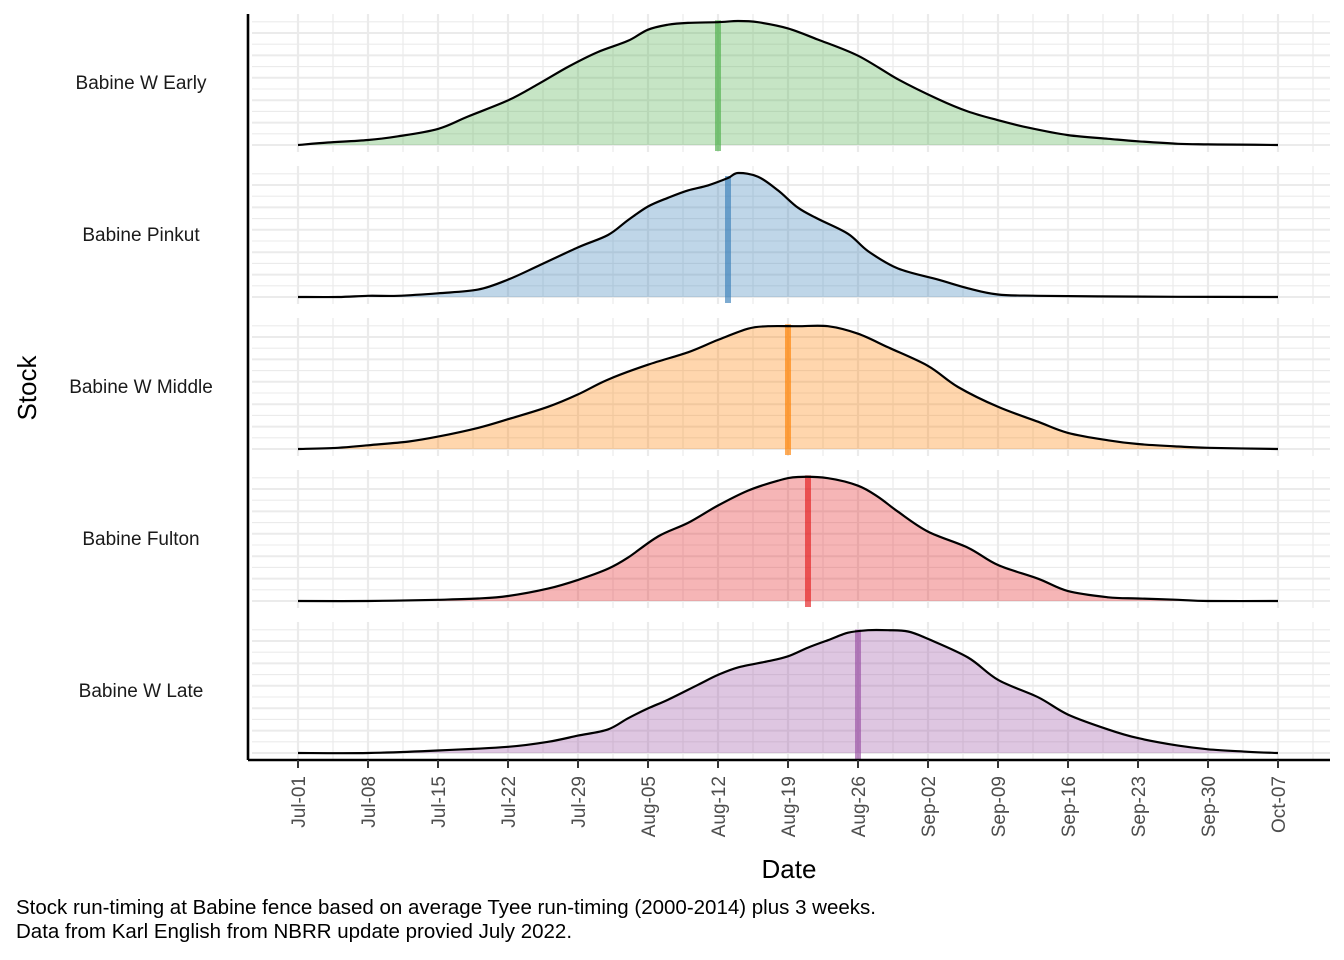  I want to click on stock-label: Babine Fulton, so click(140, 539).